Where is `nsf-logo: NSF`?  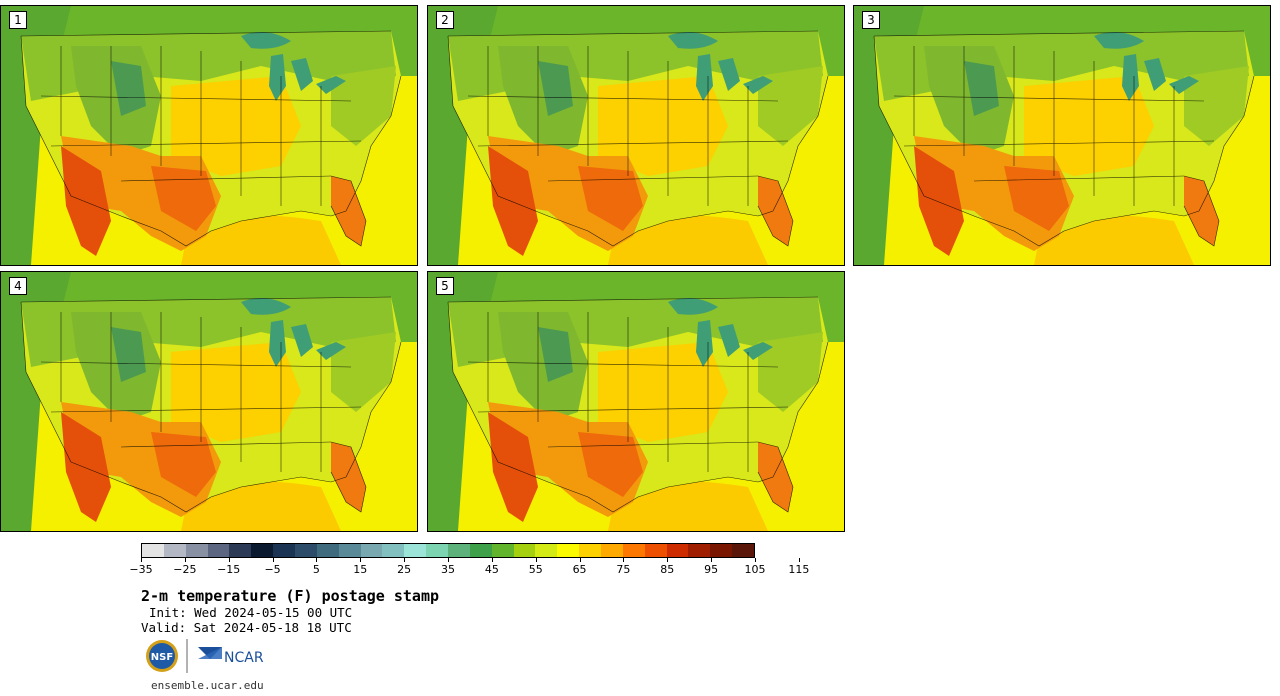
nsf-logo: NSF is located at coordinates (162, 656).